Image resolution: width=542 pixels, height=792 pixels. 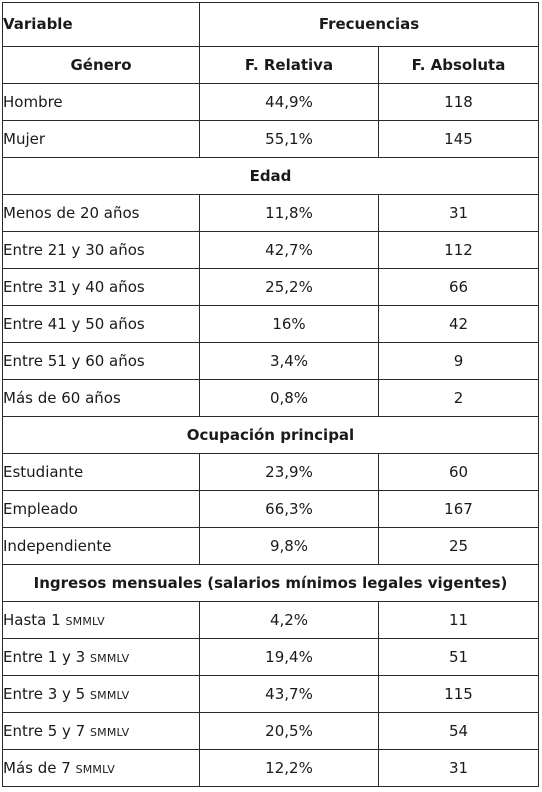 I want to click on row-relativa: 0,8%, so click(x=289, y=398).